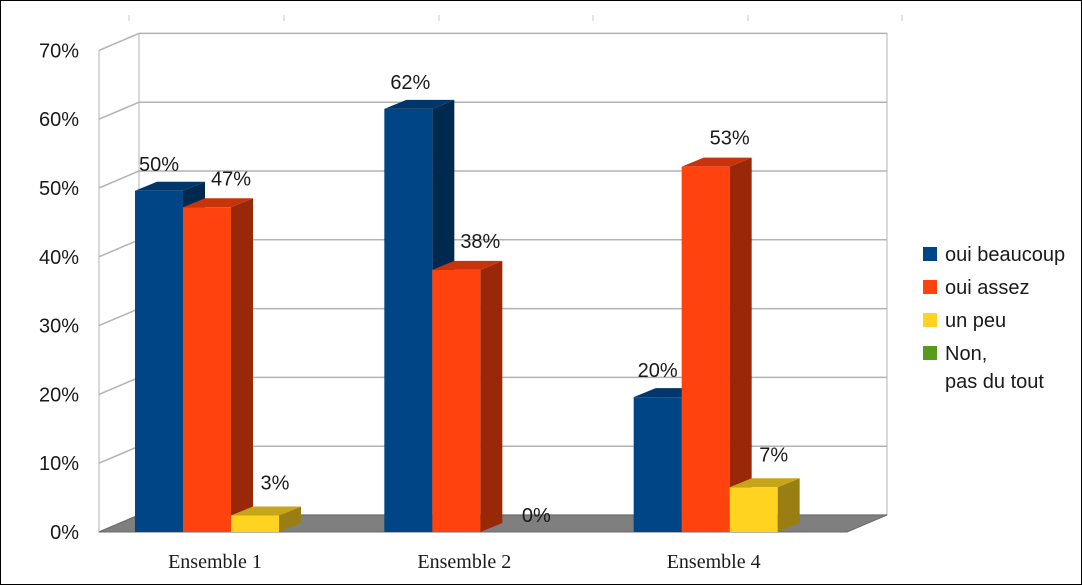 This screenshot has width=1082, height=586. I want to click on top-tick-marks, so click(515, 18).